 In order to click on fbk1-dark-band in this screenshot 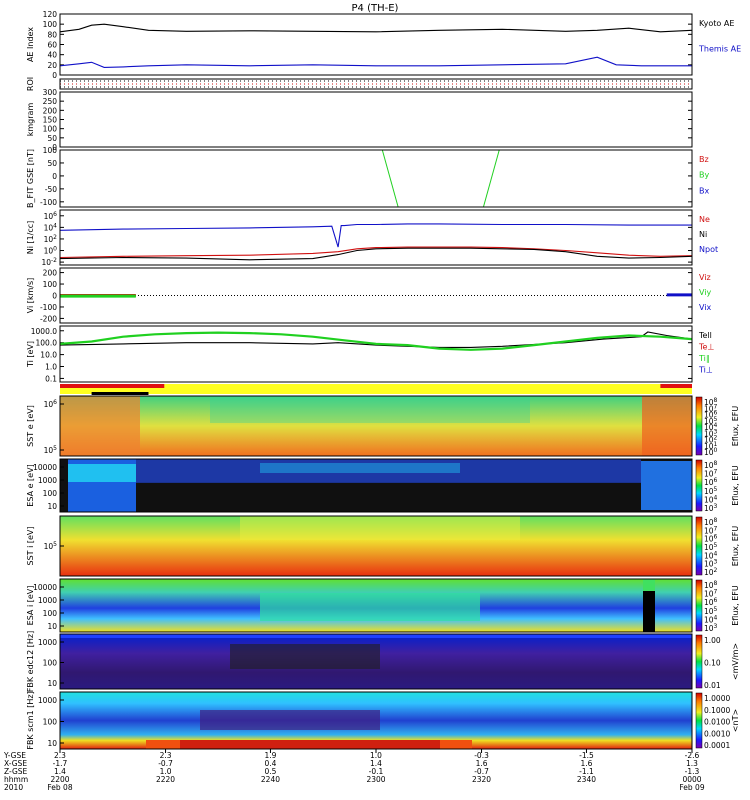, I will do `click(305, 656)`.